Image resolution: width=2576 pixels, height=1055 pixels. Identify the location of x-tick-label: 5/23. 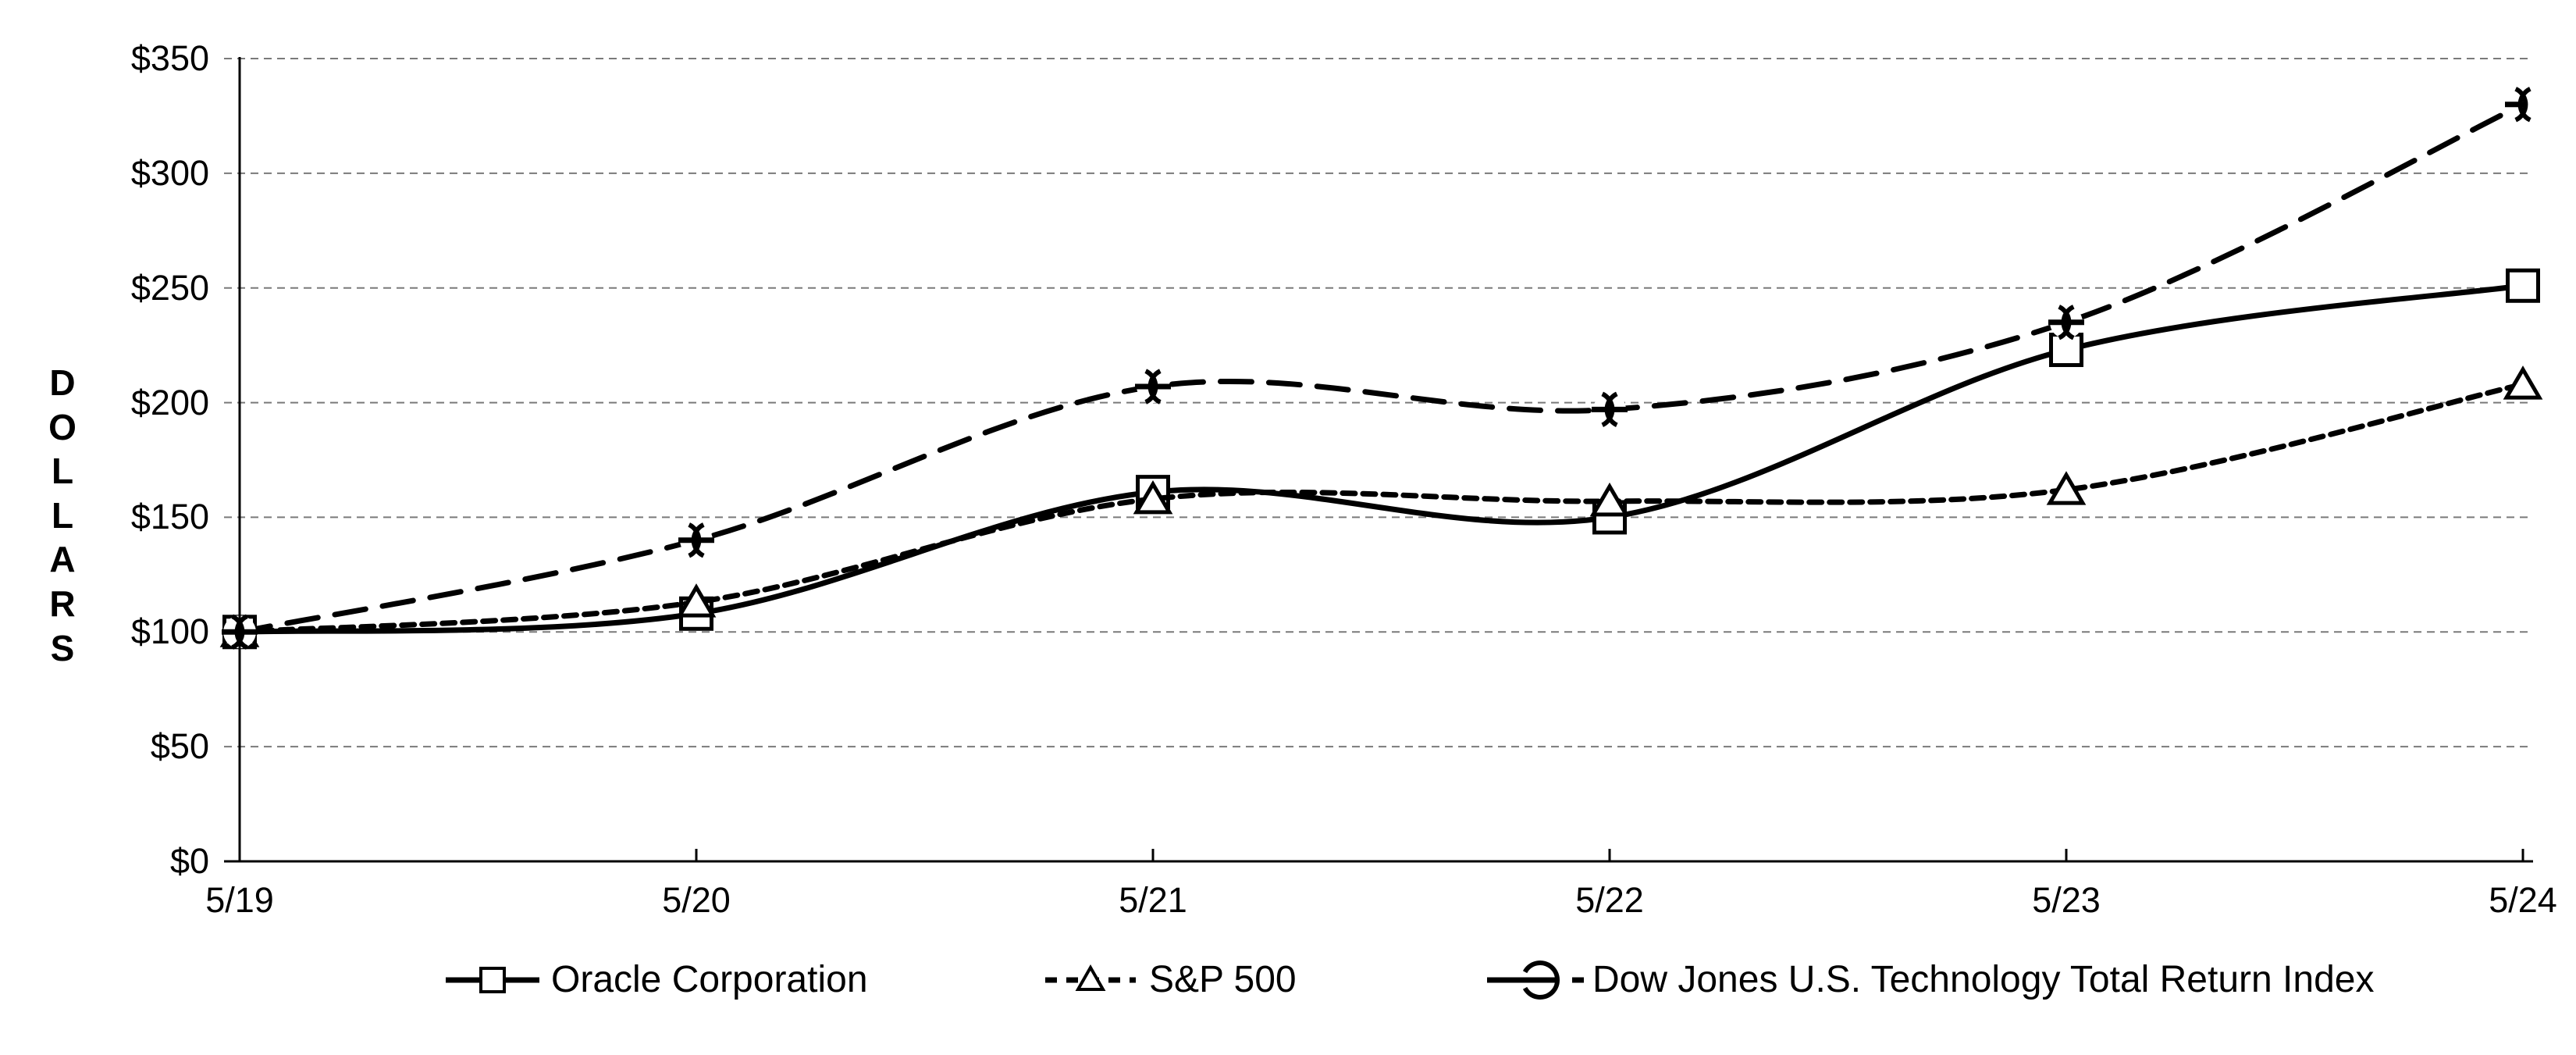
(2066, 900).